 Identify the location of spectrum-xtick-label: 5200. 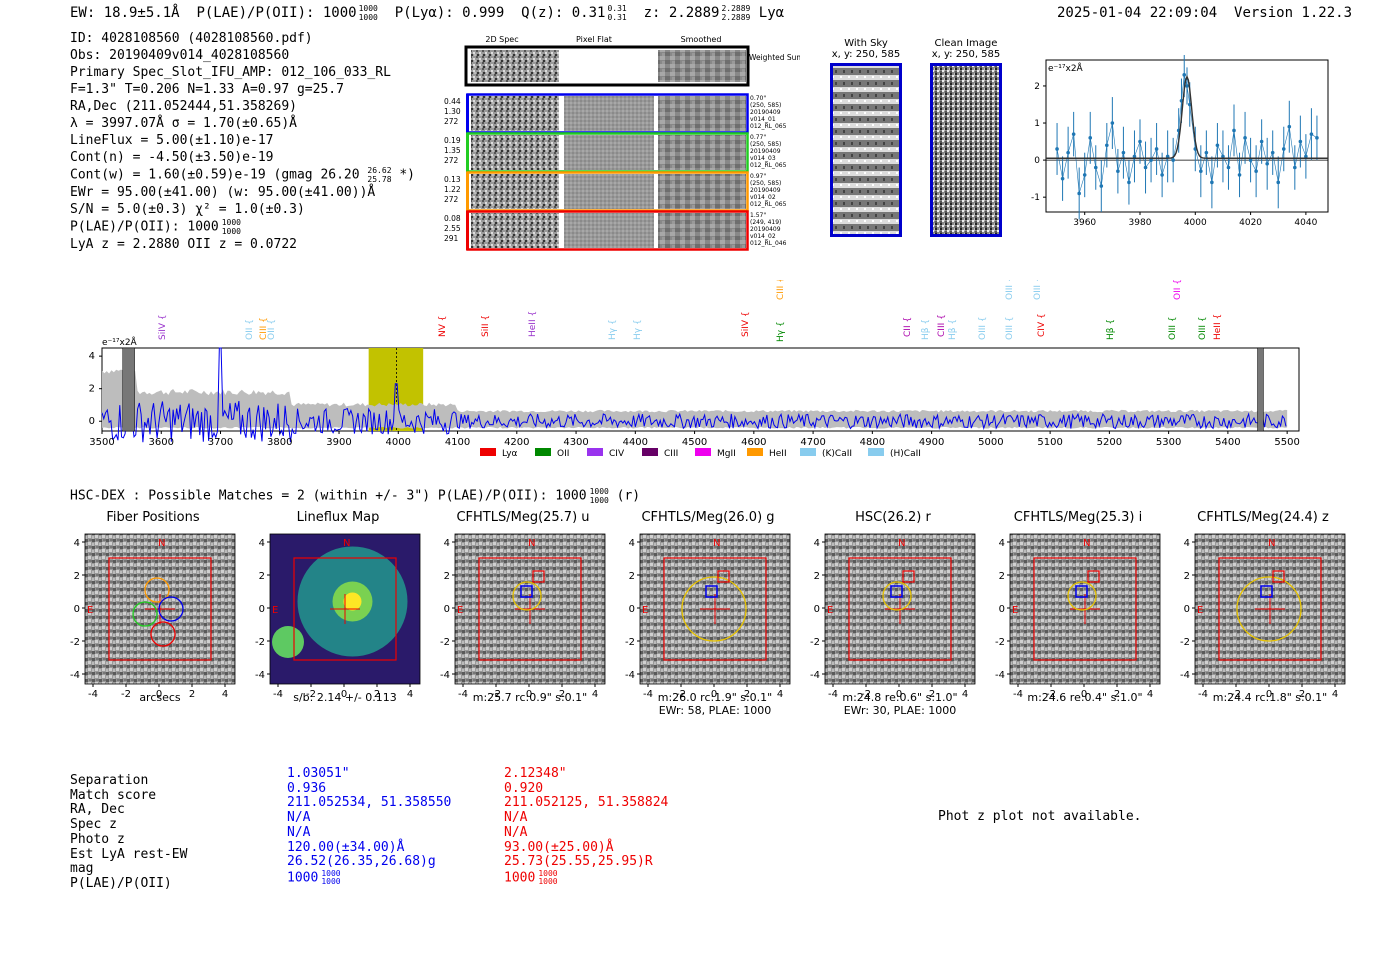
(1109, 442).